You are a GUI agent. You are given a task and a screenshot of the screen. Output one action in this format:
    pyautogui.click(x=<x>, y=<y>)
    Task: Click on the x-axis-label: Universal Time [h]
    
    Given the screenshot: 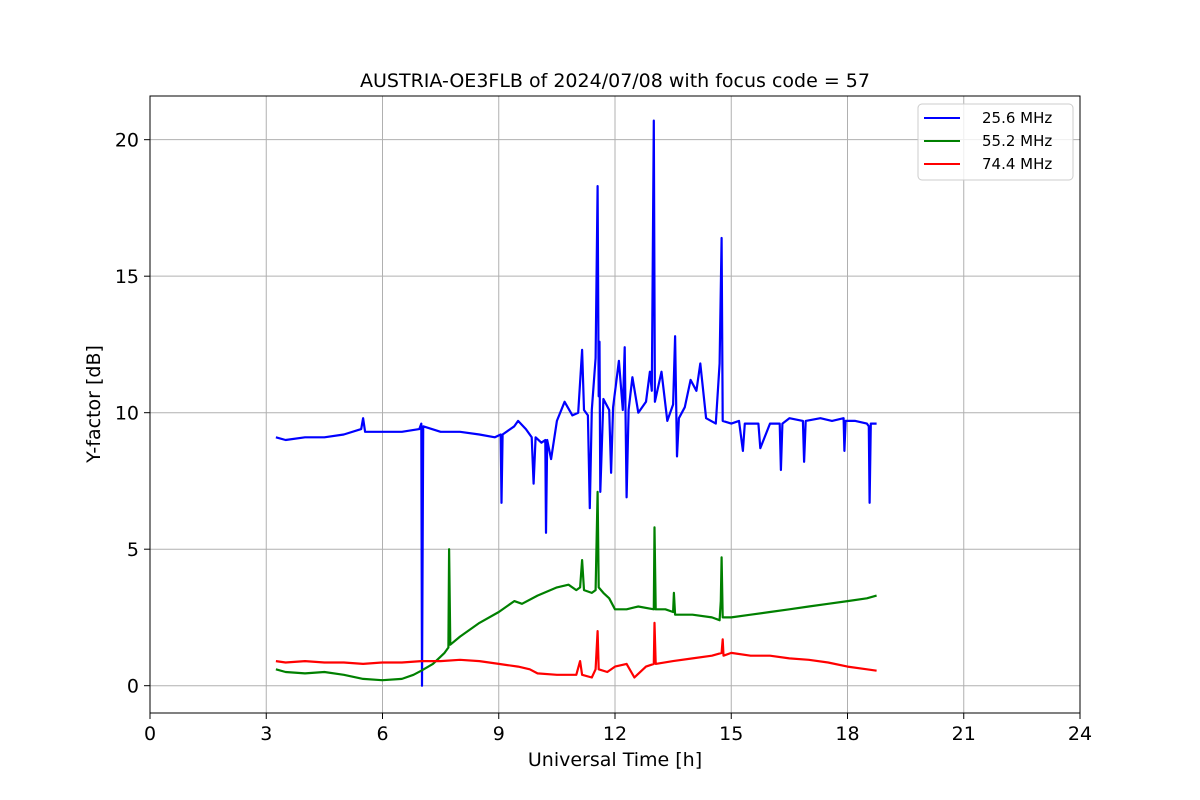 What is the action you would take?
    pyautogui.click(x=615, y=760)
    